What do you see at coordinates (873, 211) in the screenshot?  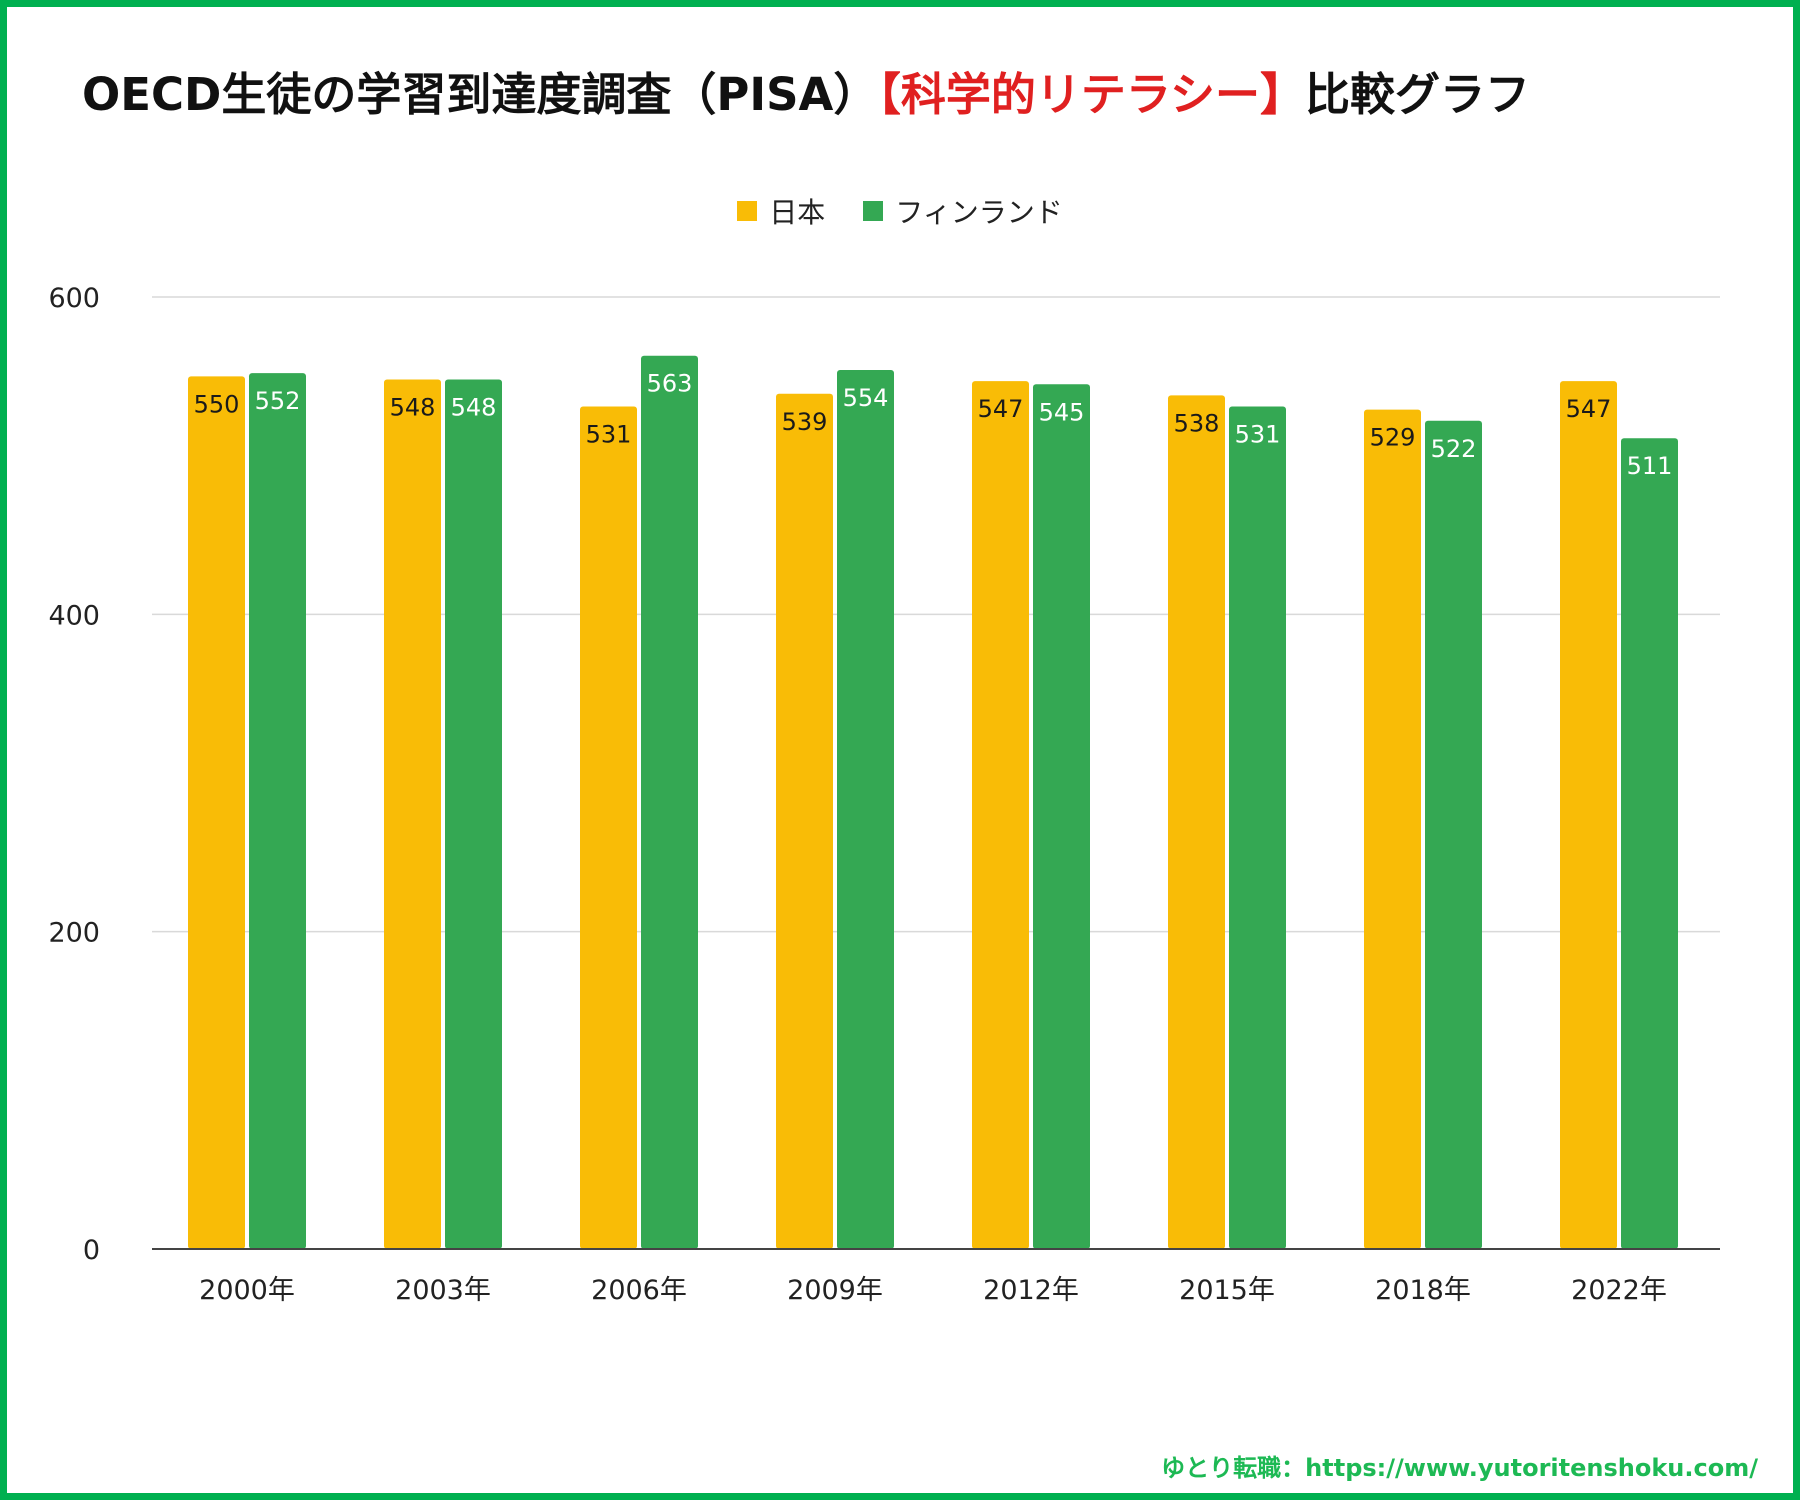 I see `legend-swatch-finland` at bounding box center [873, 211].